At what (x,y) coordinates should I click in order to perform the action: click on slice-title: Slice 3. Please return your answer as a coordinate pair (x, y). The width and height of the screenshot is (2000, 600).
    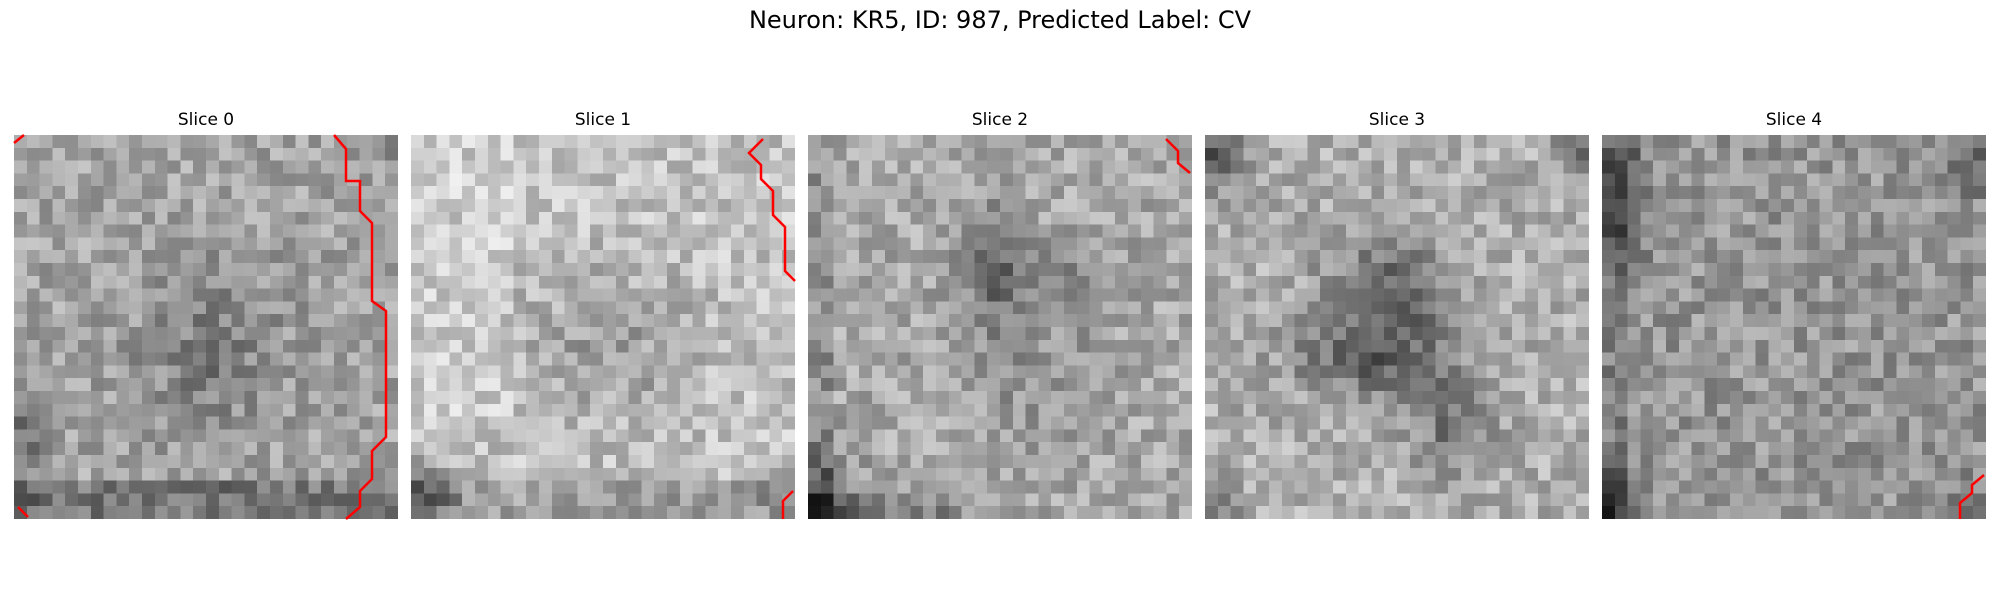
    Looking at the image, I should click on (1397, 120).